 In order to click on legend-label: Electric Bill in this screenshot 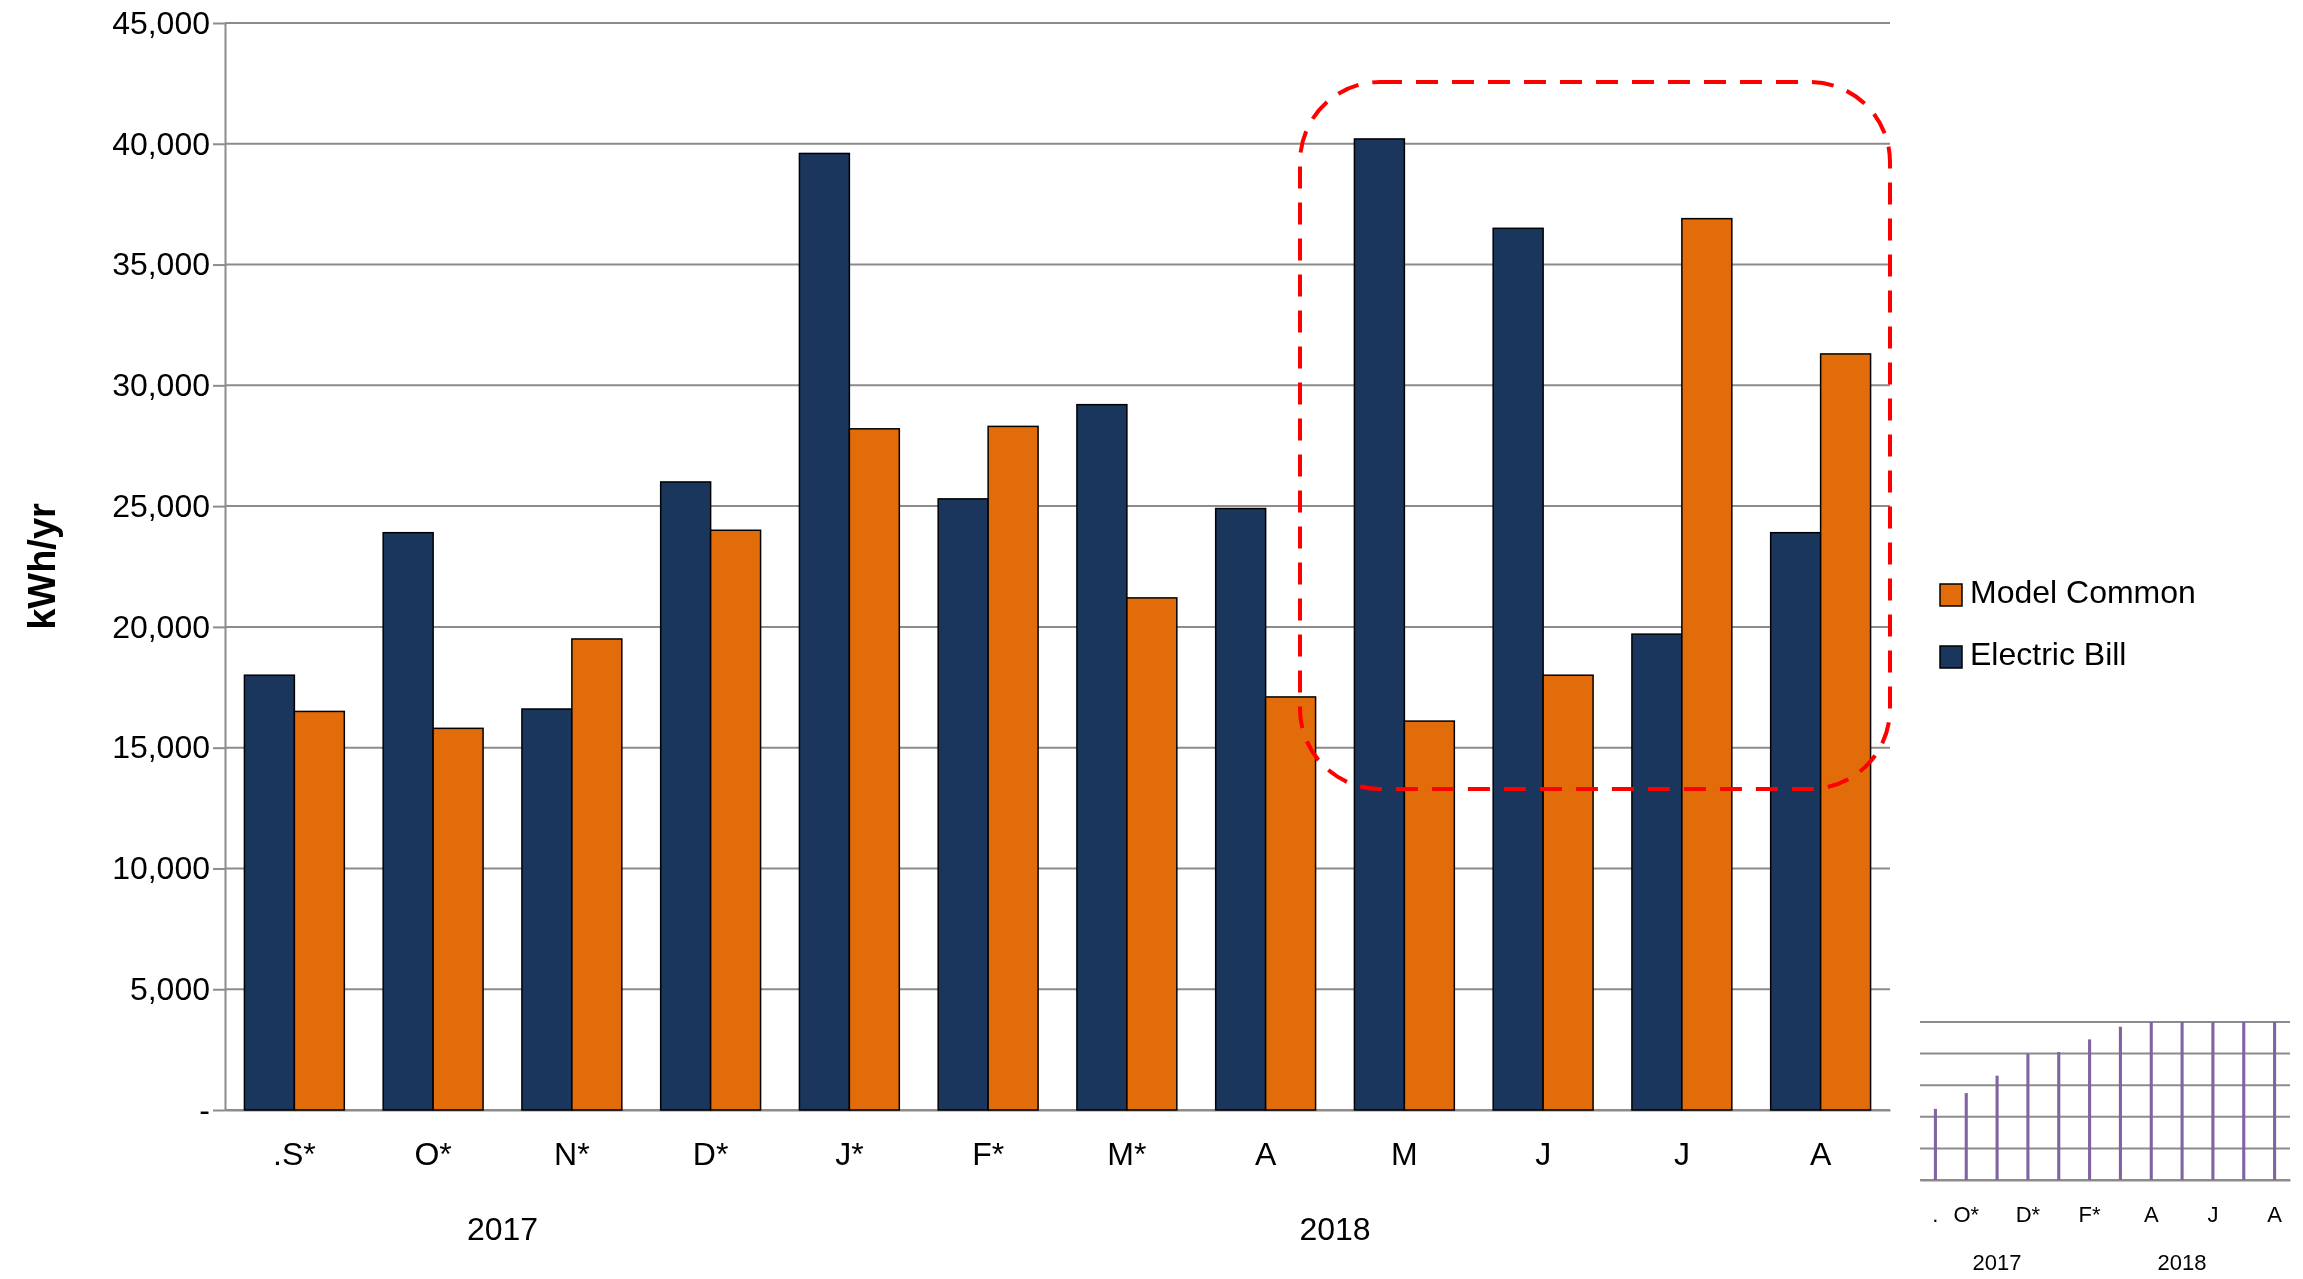, I will do `click(2048, 654)`.